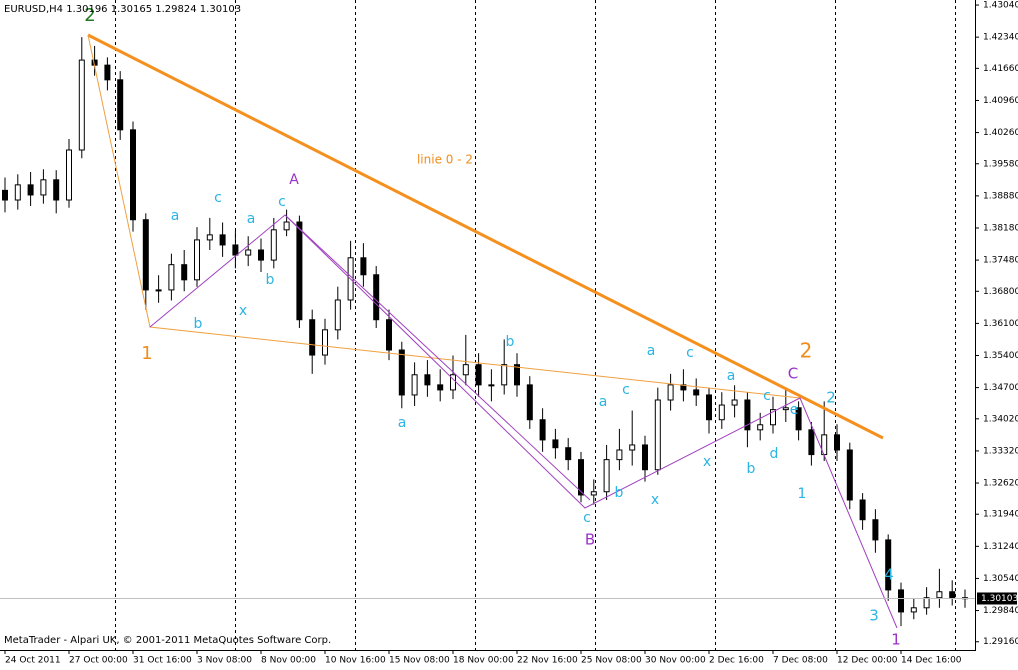  What do you see at coordinates (483, 661) in the screenshot?
I see `x-tick-label: 18 Nov 00:00` at bounding box center [483, 661].